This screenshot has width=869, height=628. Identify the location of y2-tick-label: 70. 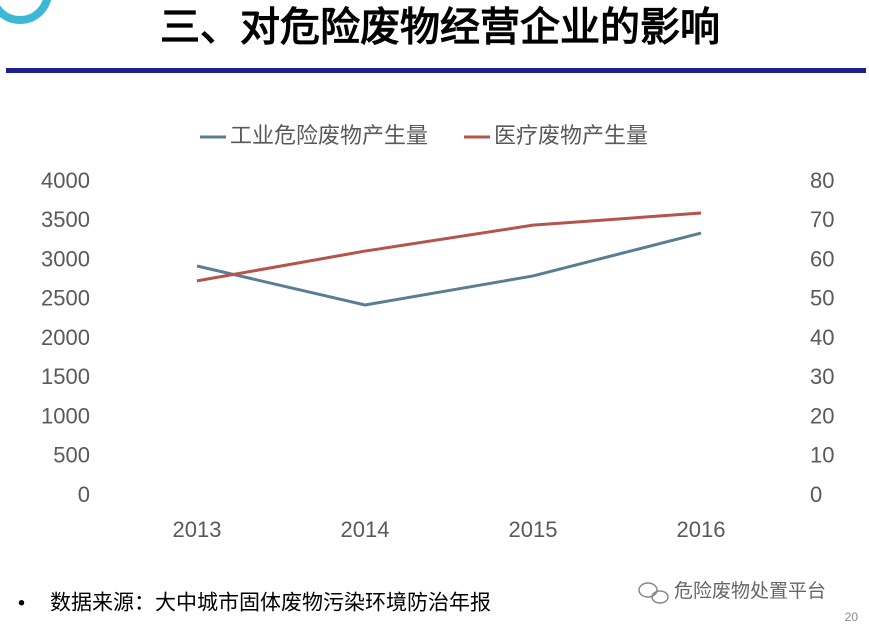
(822, 219).